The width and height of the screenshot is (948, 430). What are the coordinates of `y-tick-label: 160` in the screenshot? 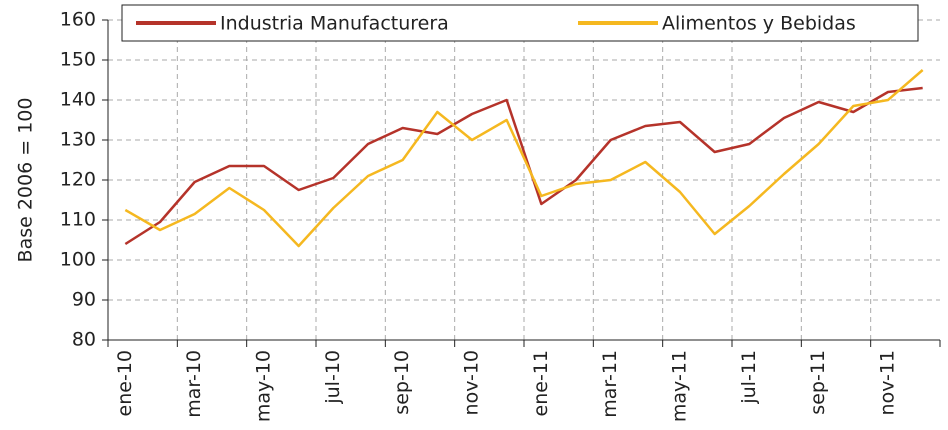 It's located at (78, 20).